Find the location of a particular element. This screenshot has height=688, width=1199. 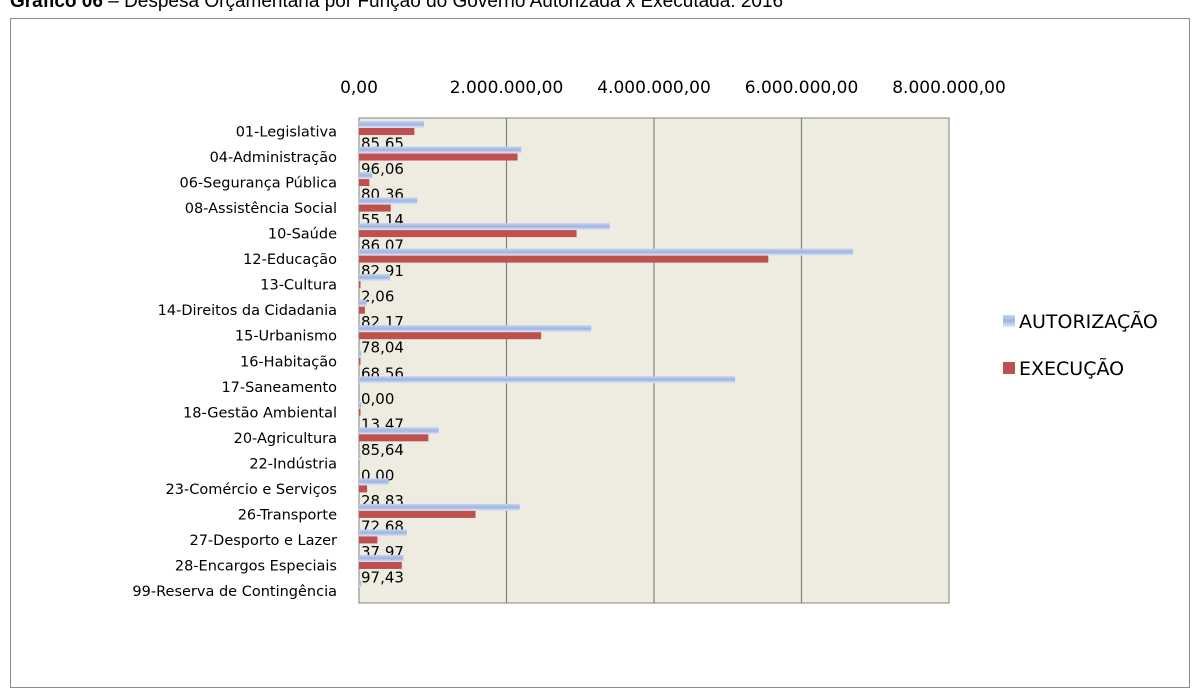

x-tick-label: 8.000.000,00 is located at coordinates (949, 88).